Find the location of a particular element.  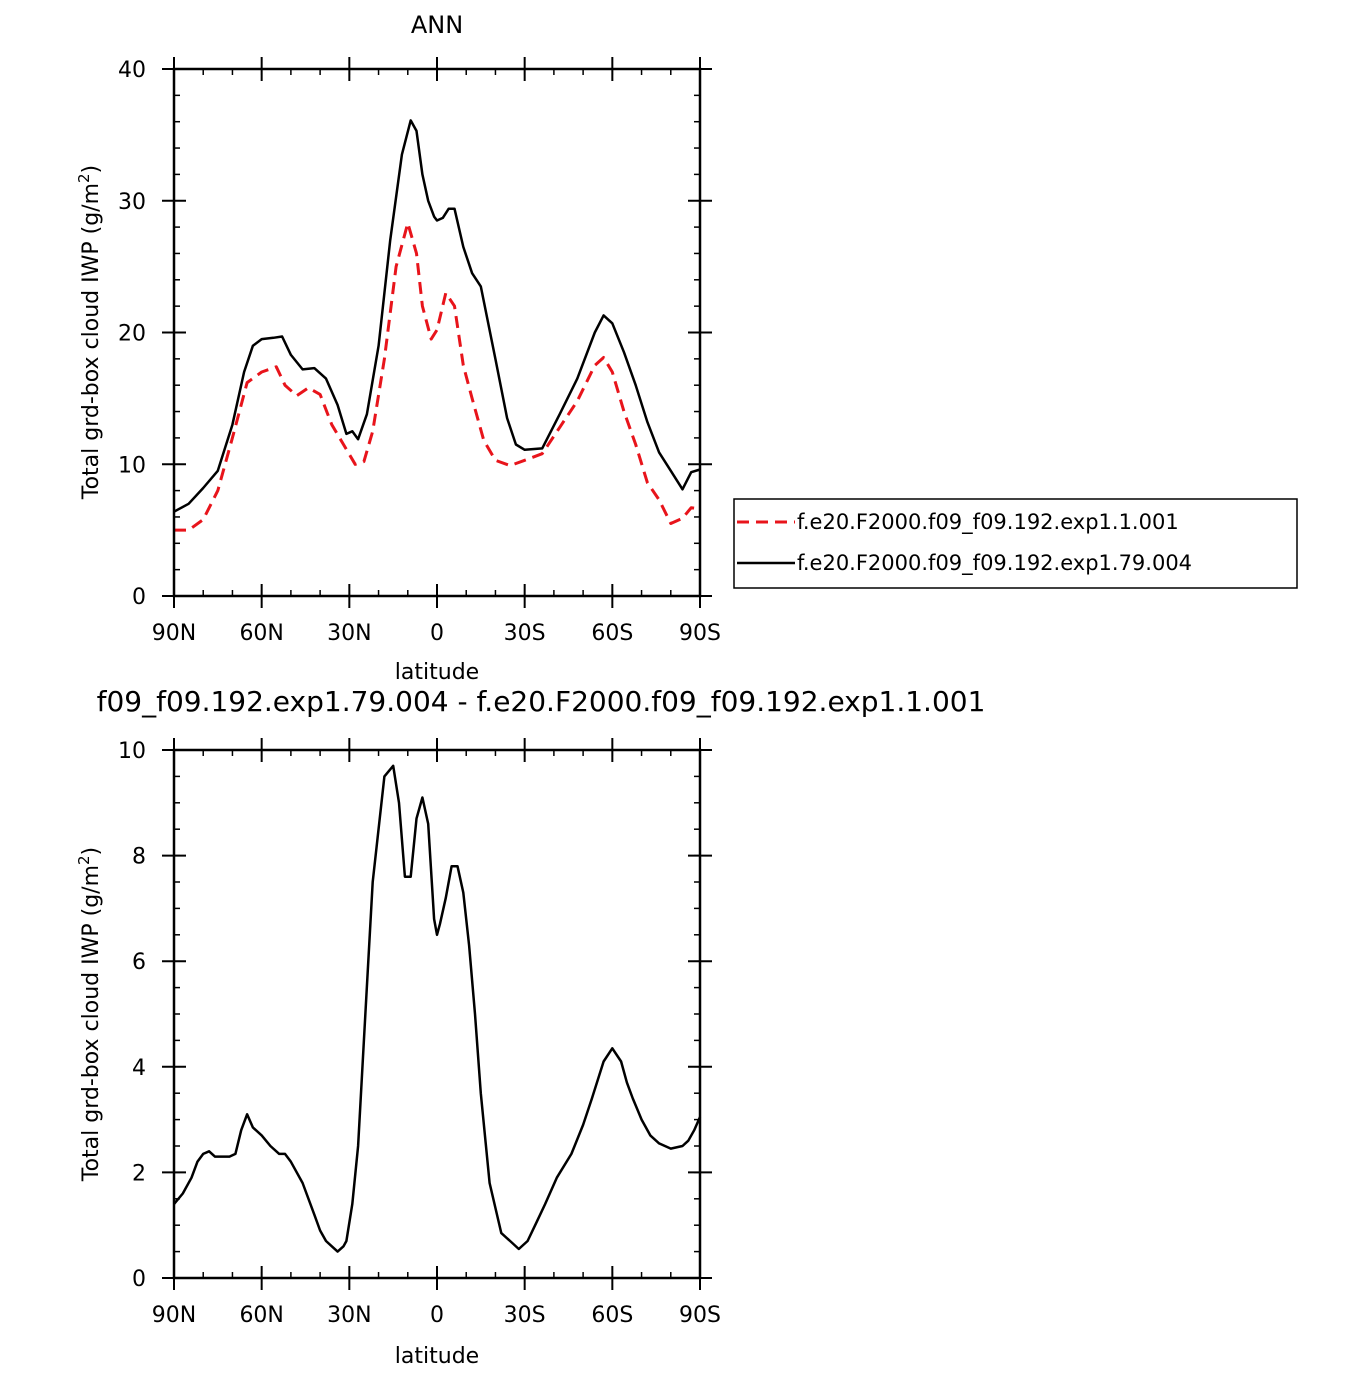

legend-label-series-2: f.e20.F2000.f09_f09.192.exp1.79.004 is located at coordinates (994, 563).